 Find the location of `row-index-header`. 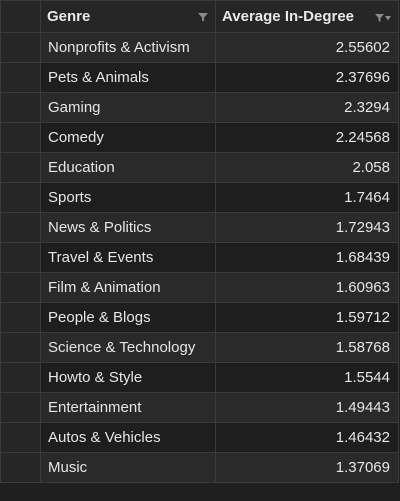

row-index-header is located at coordinates (20, 16).